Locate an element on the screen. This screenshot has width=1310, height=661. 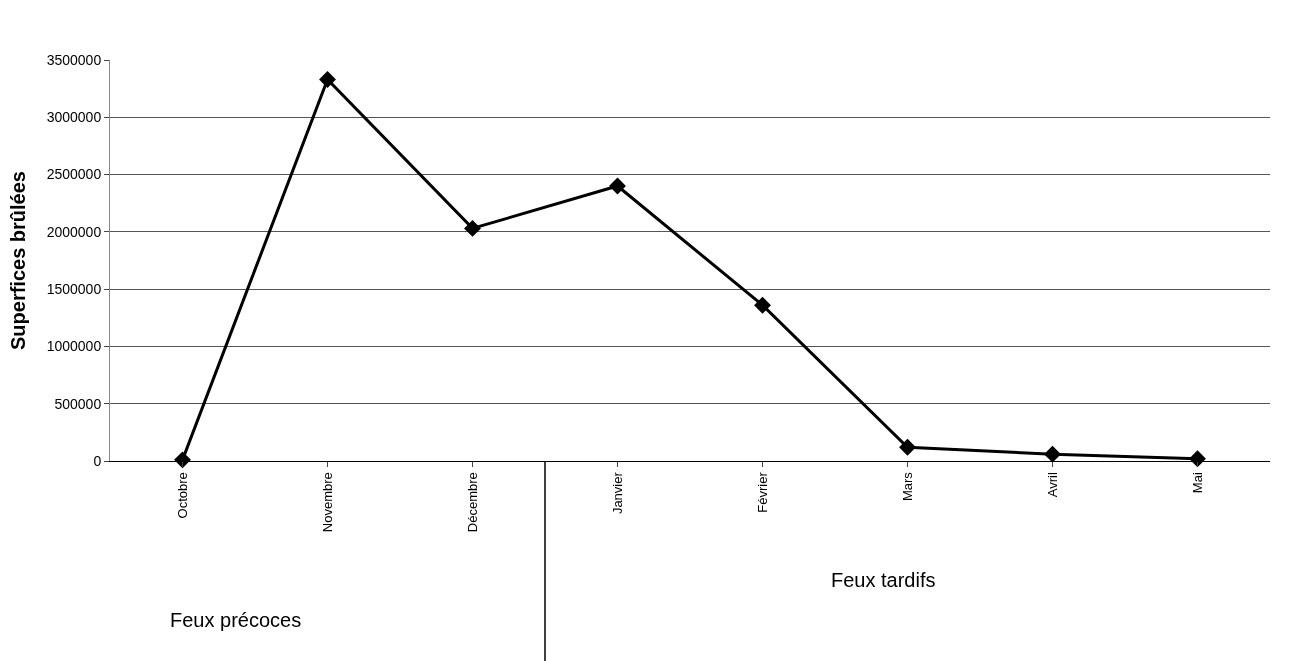
y-tick-label: 3000000 is located at coordinates (74, 117).